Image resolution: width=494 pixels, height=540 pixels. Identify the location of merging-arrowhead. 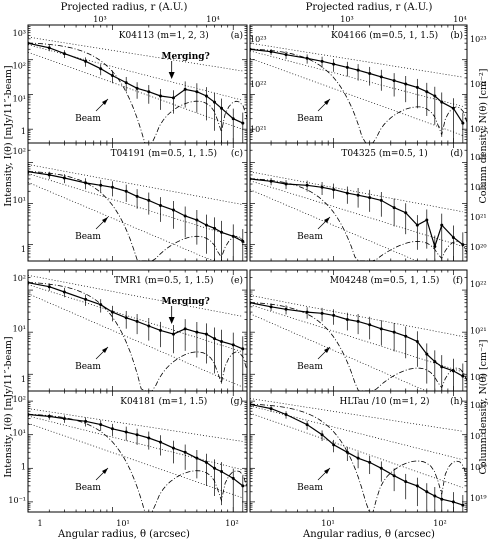
(171, 320).